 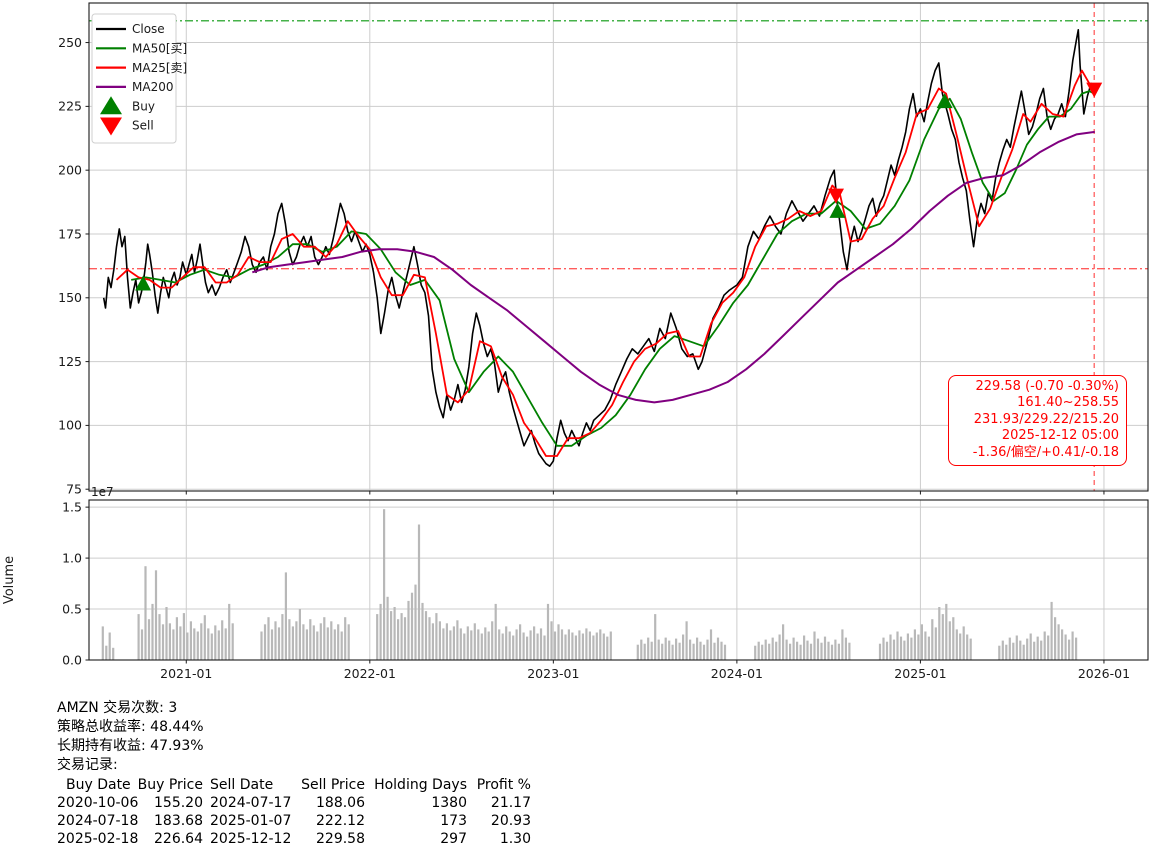 I want to click on cell-sell-date: 2025-12-12, so click(x=251, y=839).